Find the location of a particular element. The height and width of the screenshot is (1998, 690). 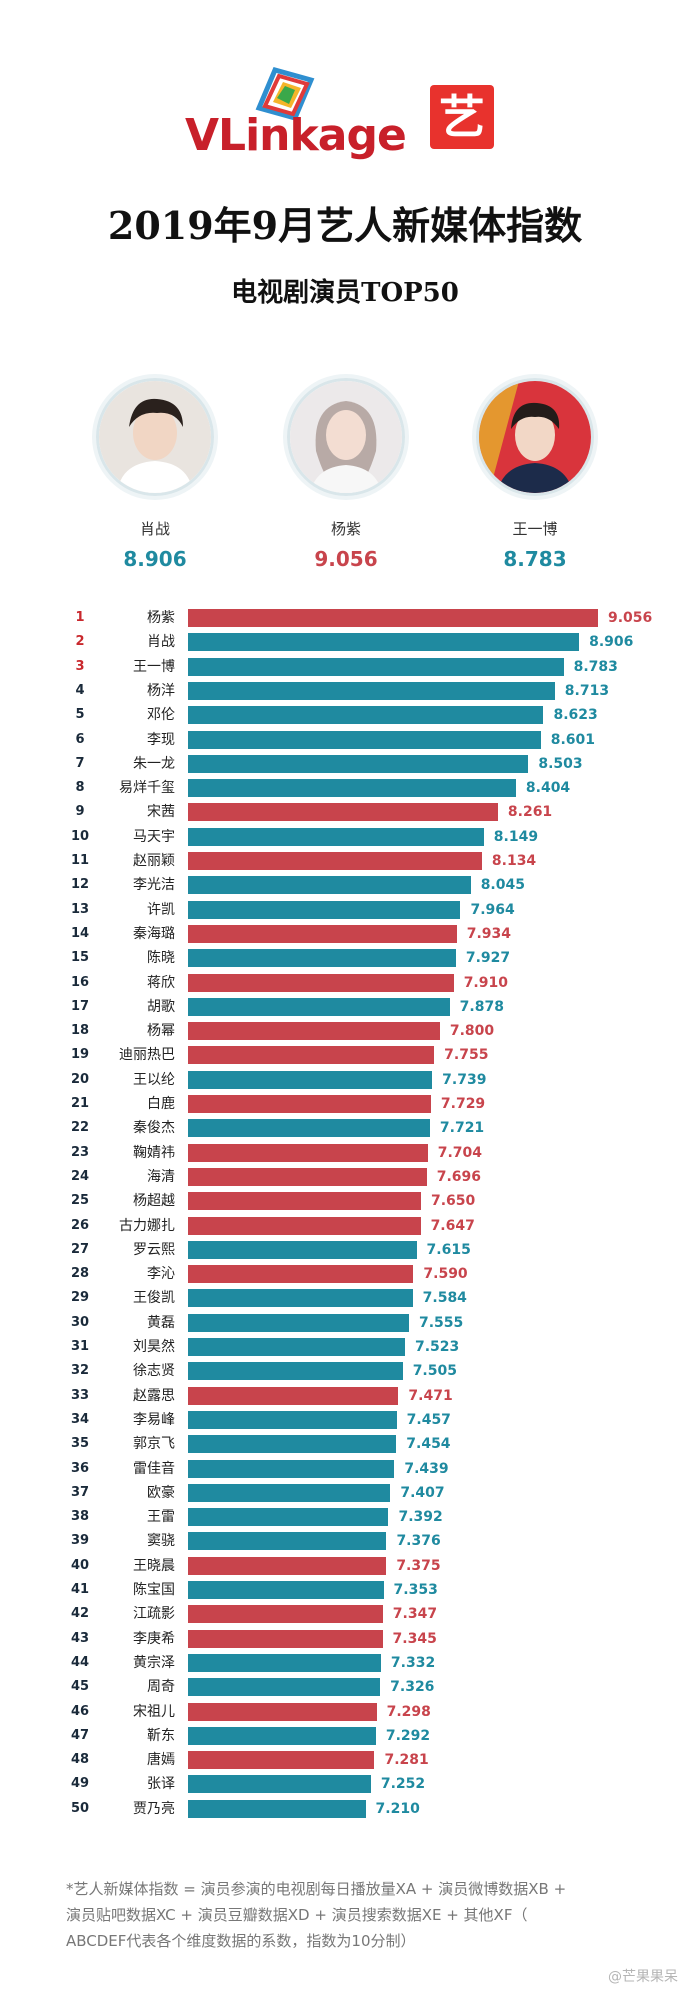

rank-label: 12 is located at coordinates (80, 885).